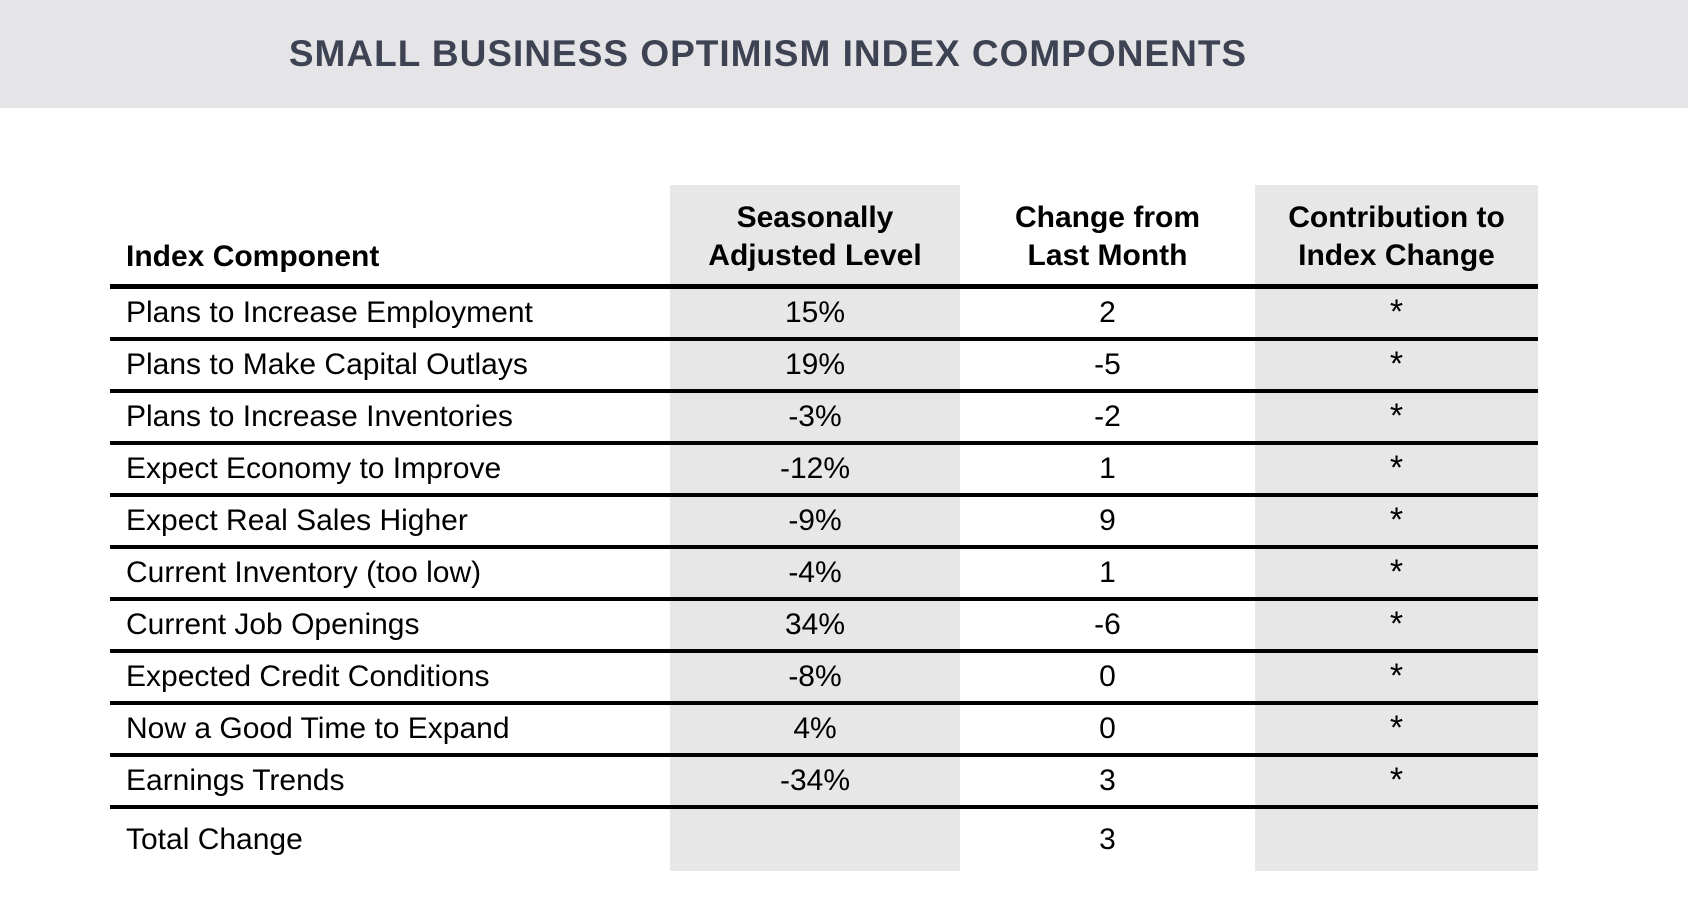 This screenshot has height=906, width=1688. What do you see at coordinates (1107, 313) in the screenshot?
I see `change-cell: 2` at bounding box center [1107, 313].